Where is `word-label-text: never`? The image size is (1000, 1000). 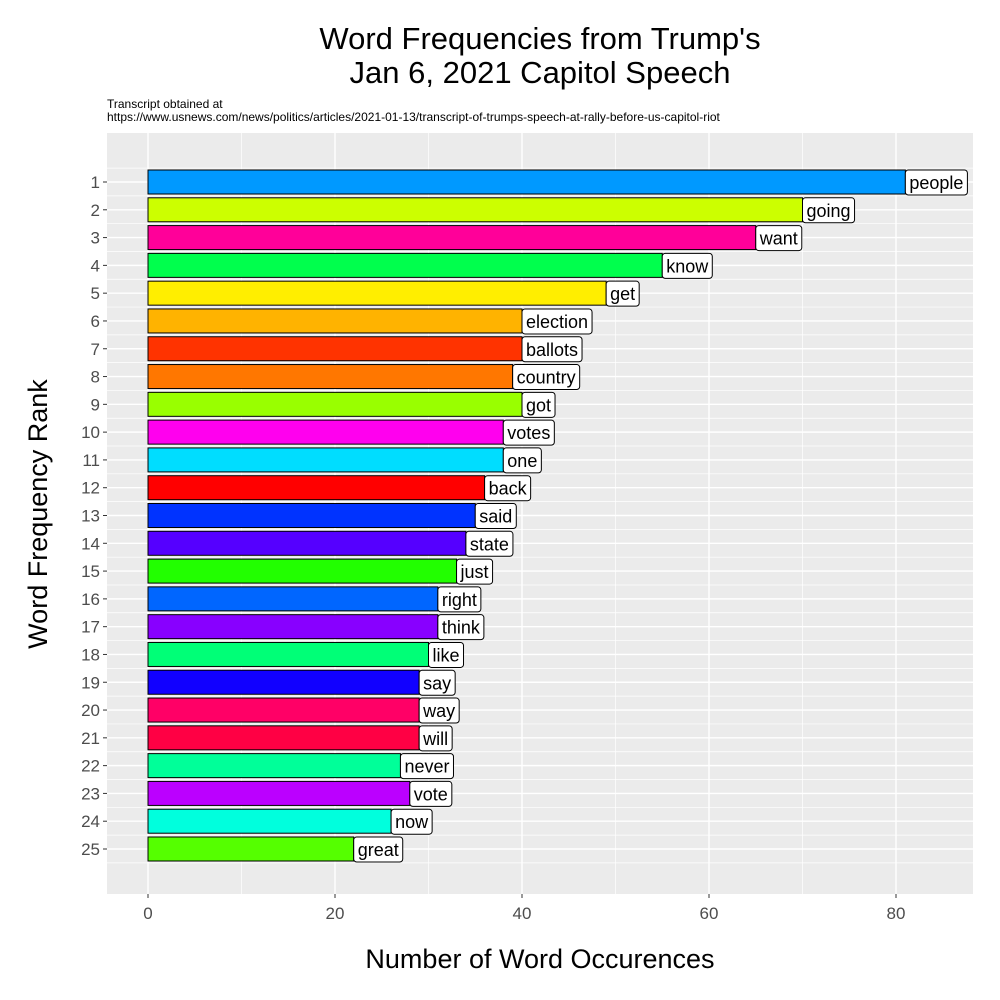
word-label-text: never is located at coordinates (426, 767).